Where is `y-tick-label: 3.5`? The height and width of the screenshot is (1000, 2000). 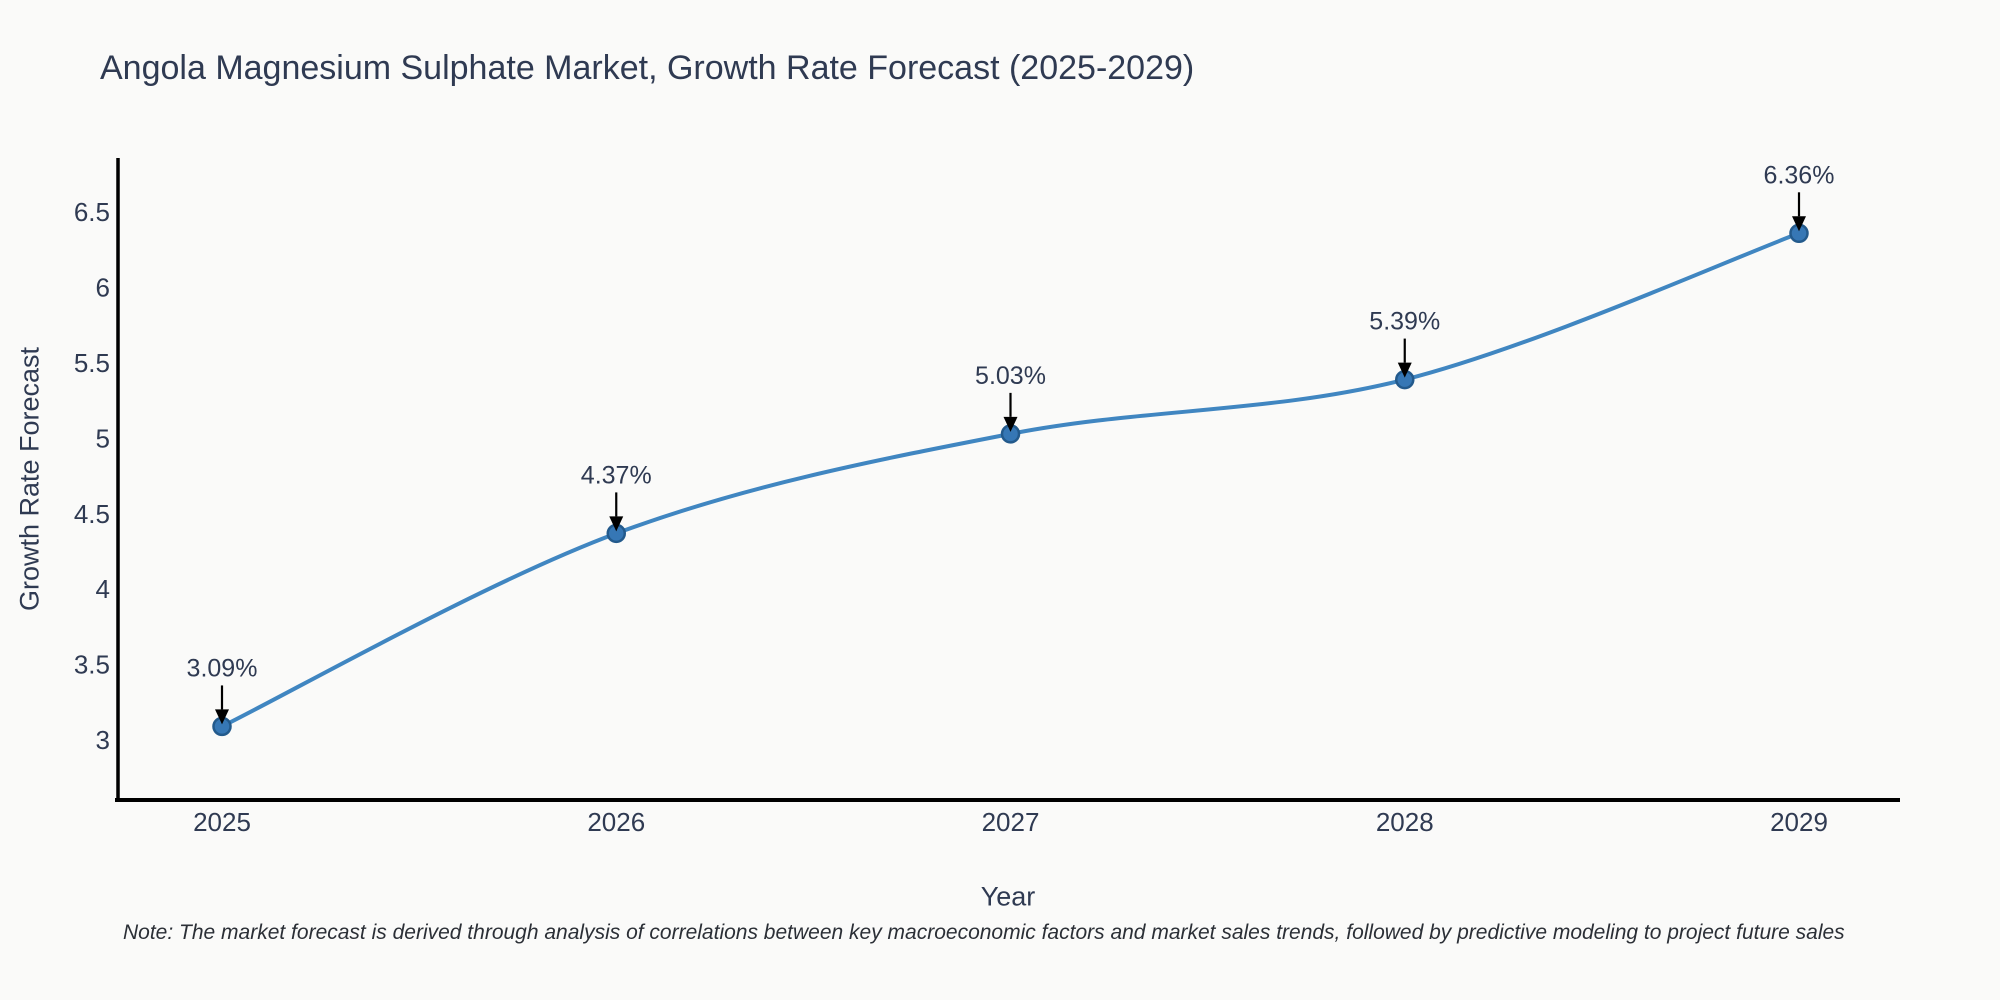
y-tick-label: 3.5 is located at coordinates (92, 665).